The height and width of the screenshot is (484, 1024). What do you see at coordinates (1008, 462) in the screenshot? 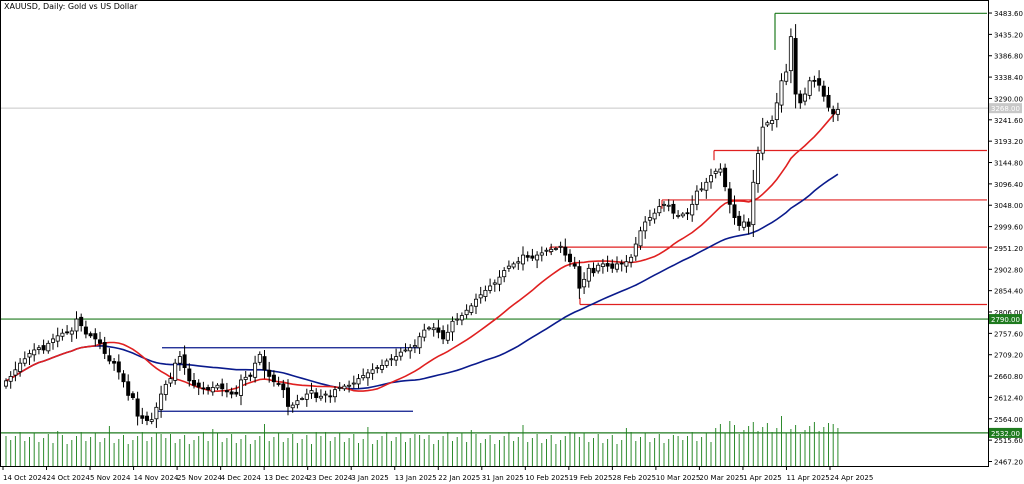
I see `y-tick-label: 2467.20` at bounding box center [1008, 462].